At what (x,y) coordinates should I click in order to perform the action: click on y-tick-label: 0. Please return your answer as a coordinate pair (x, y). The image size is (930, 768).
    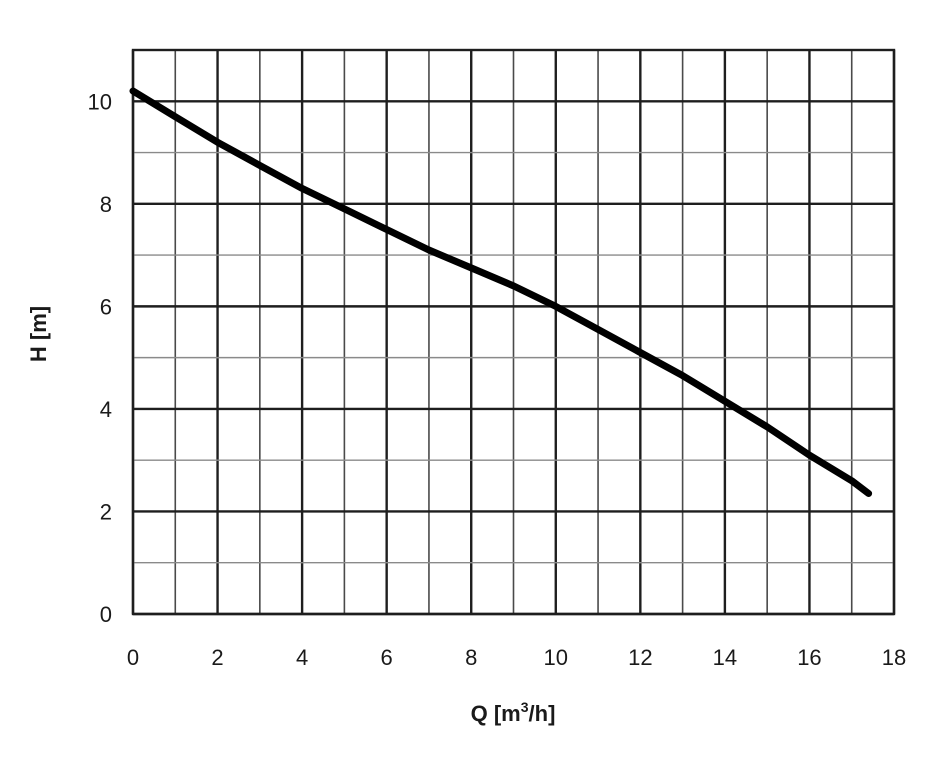
    Looking at the image, I should click on (106, 614).